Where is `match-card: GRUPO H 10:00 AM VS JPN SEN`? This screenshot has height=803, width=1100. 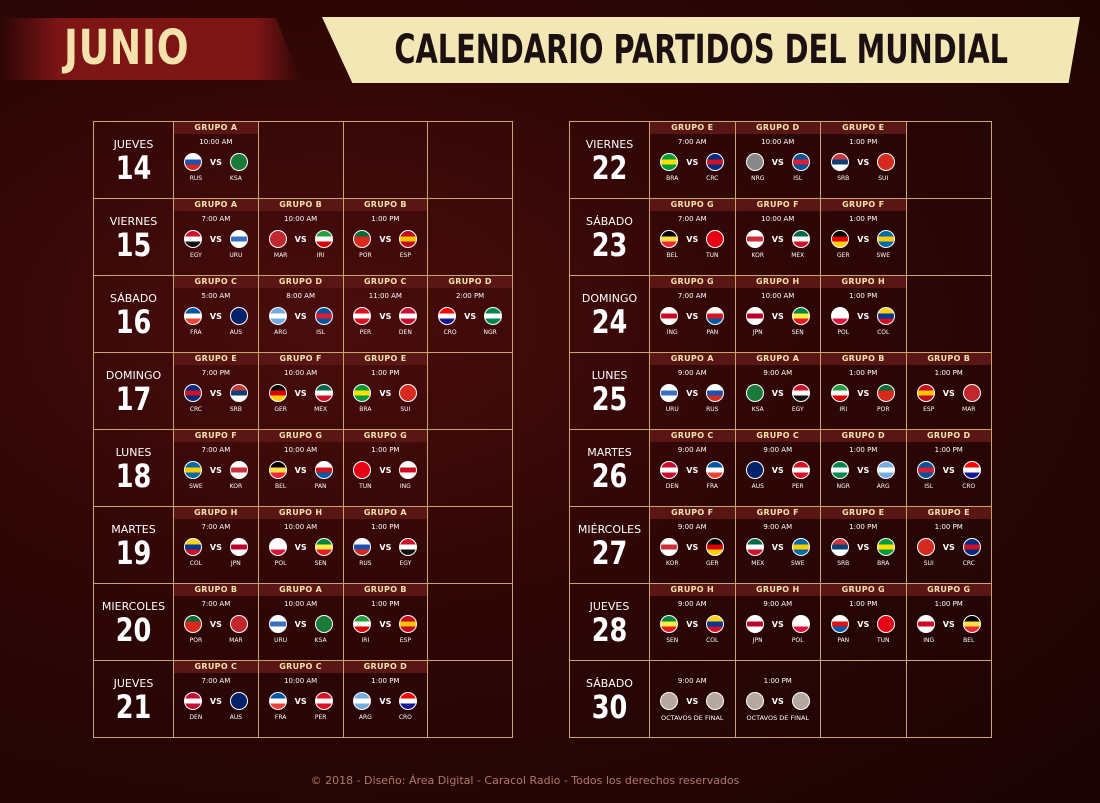 match-card: GRUPO H 10:00 AM VS JPN SEN is located at coordinates (777, 314).